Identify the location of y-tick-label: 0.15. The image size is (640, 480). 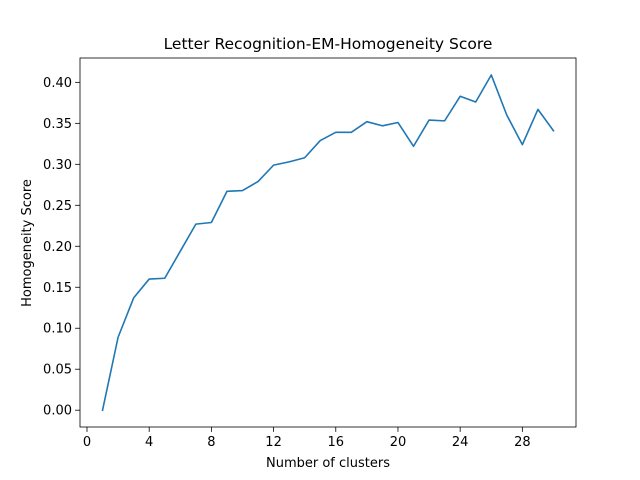
(57, 288).